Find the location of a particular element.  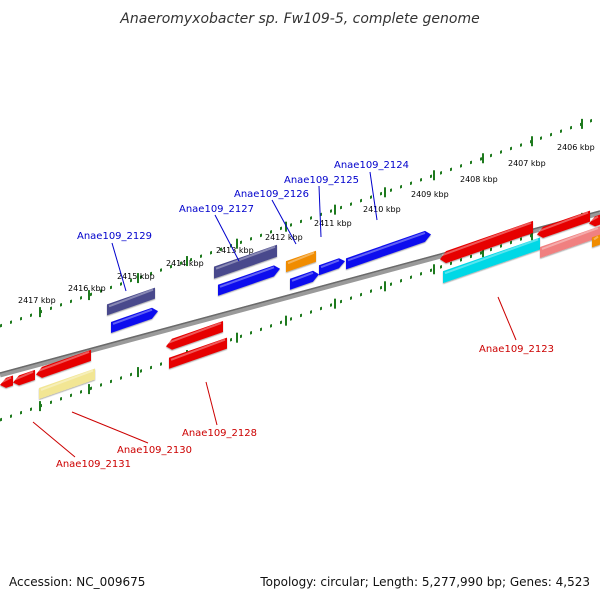

gene-feature-2131-red-b-highlight is located at coordinates (6, 379).